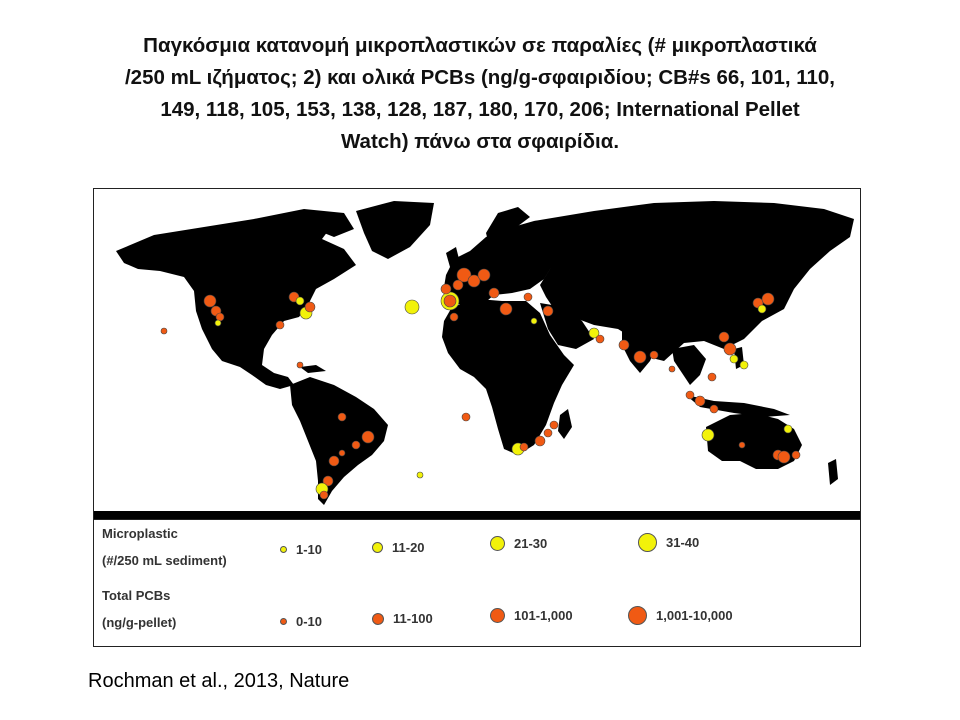 The height and width of the screenshot is (720, 960). What do you see at coordinates (531, 543) in the screenshot?
I see `legend-mp-label-3: 21-30` at bounding box center [531, 543].